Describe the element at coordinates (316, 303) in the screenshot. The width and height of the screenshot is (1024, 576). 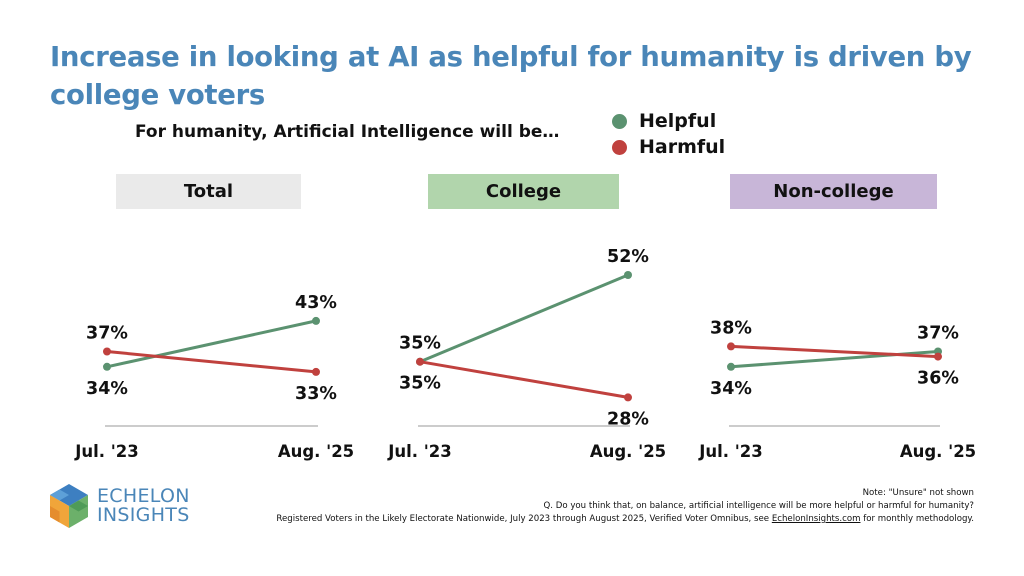
I see `data-label-helpful: 43%` at that location.